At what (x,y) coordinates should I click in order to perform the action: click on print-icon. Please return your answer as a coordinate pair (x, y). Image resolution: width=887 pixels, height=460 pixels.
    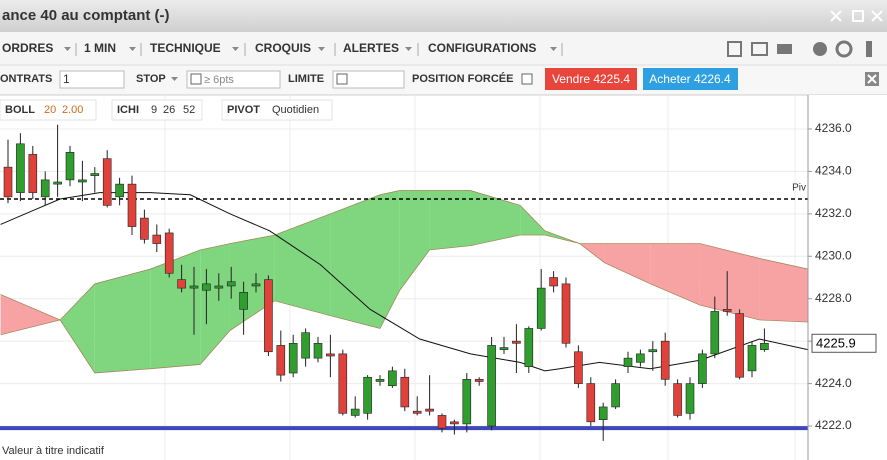
    Looking at the image, I should click on (784, 49).